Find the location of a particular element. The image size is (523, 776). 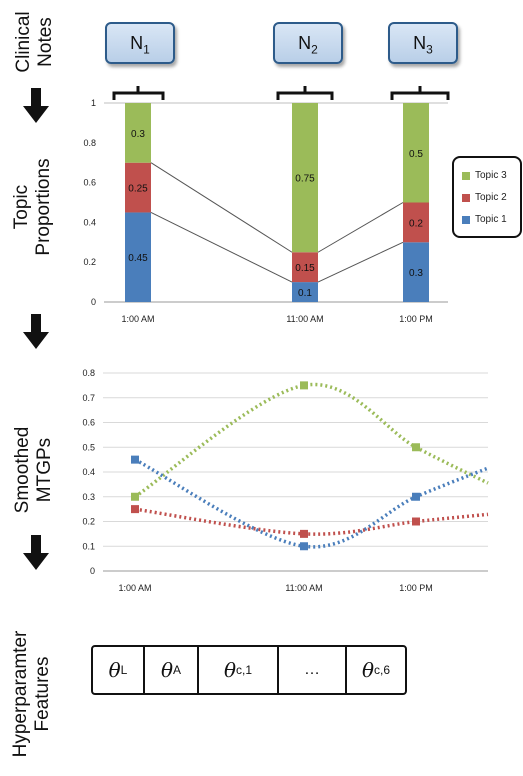

chart-legend: Topic 3 Topic 2 Topic 1 is located at coordinates (487, 197).